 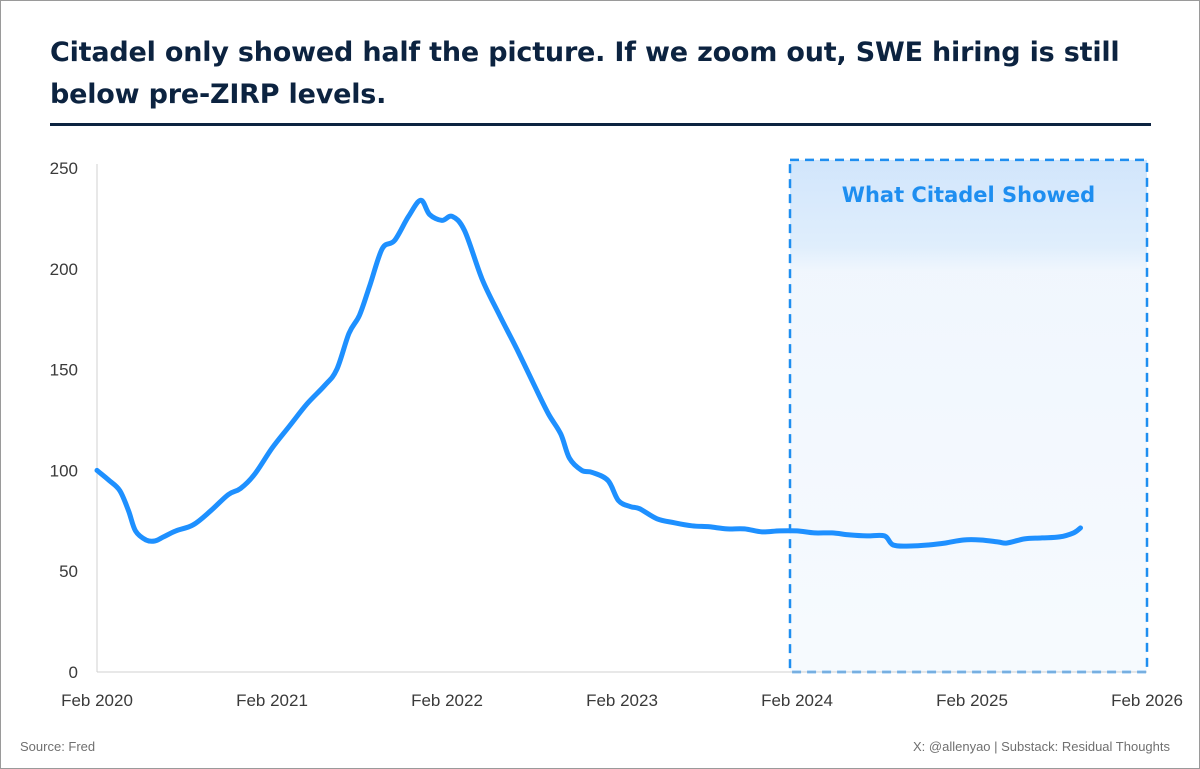 I want to click on title-divider, so click(x=600, y=124).